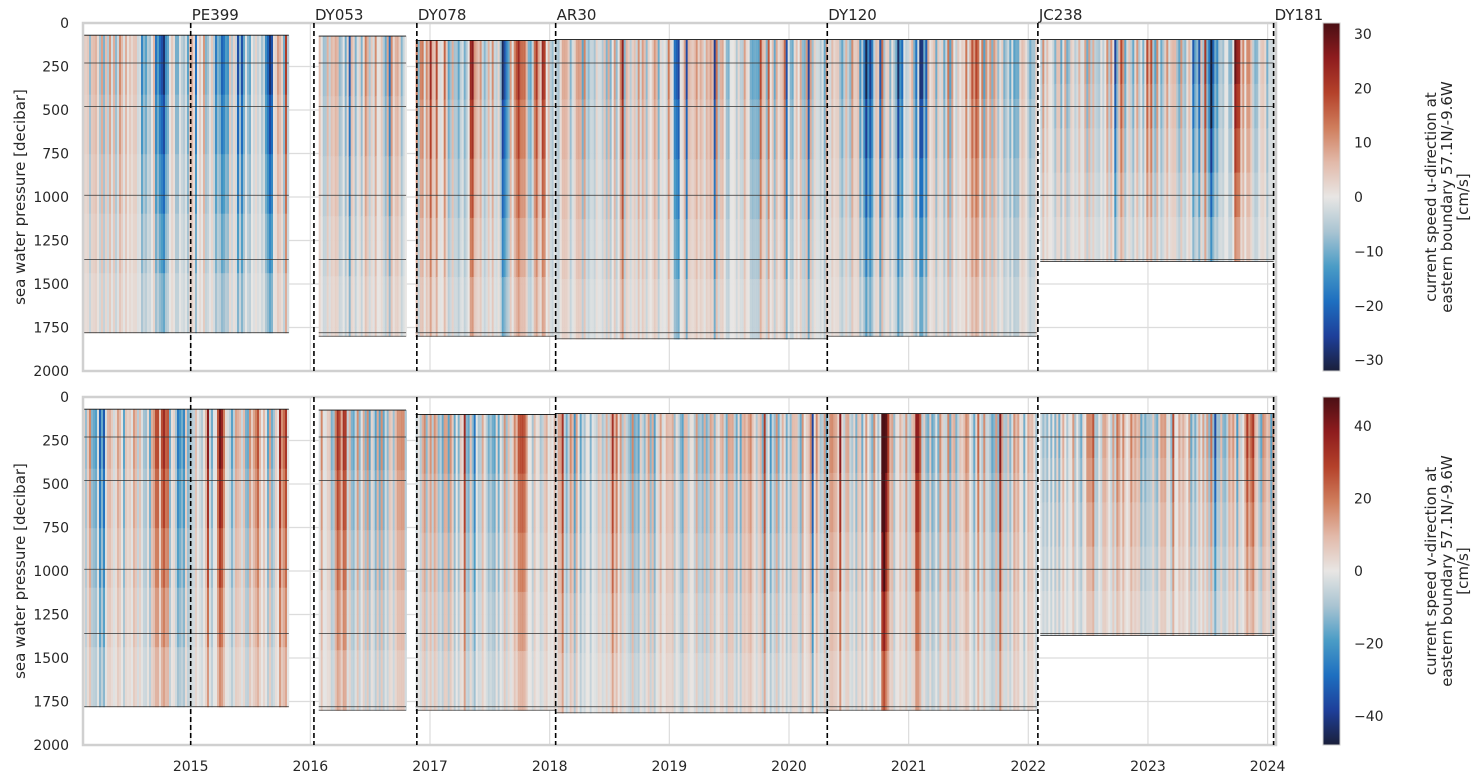 The height and width of the screenshot is (783, 1478). Describe the element at coordinates (1358, 198) in the screenshot. I see `u-colorbar-tick-label: 0` at that location.